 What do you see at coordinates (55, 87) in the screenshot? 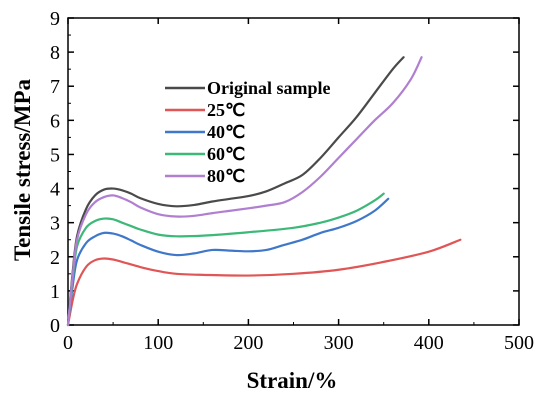
I see `y-tick-label: 7` at bounding box center [55, 87].